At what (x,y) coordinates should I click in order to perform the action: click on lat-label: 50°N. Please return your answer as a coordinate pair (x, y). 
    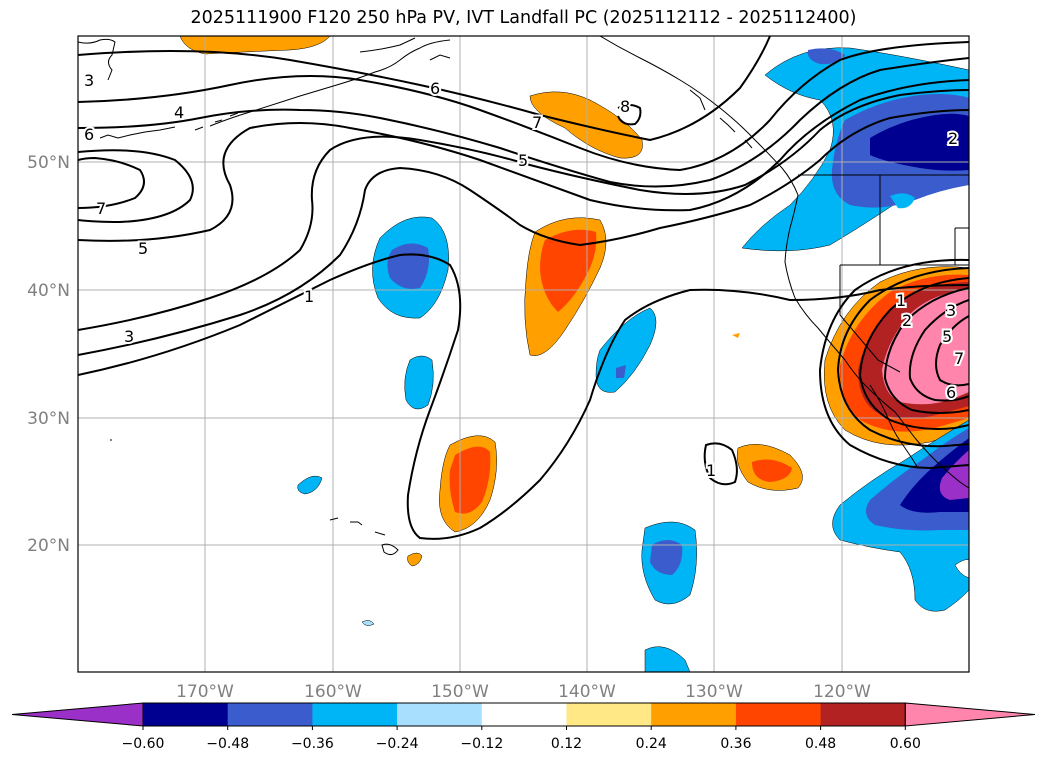
    Looking at the image, I should click on (48, 163).